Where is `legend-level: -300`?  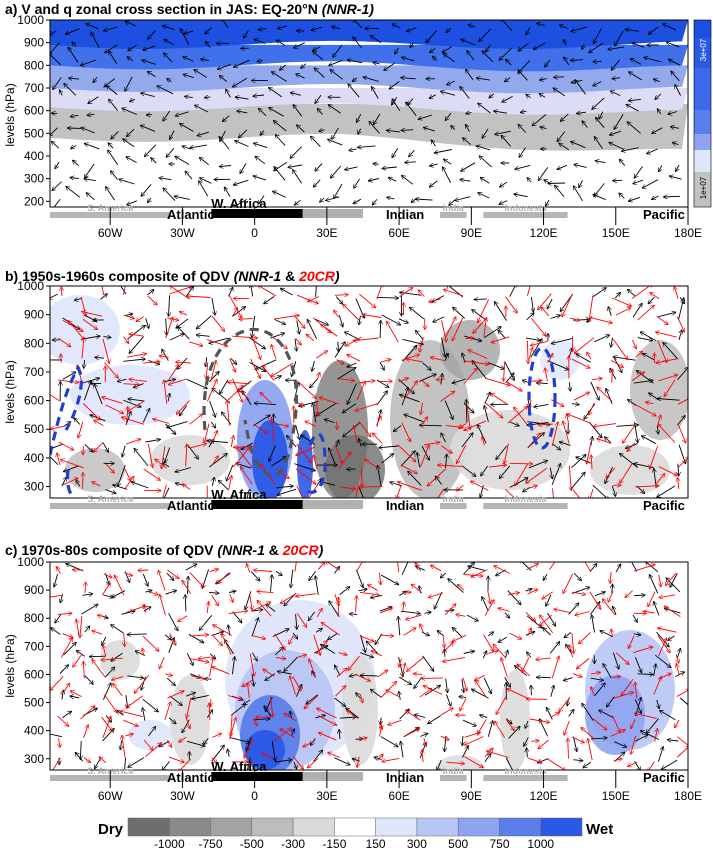 legend-level: -300 is located at coordinates (293, 843).